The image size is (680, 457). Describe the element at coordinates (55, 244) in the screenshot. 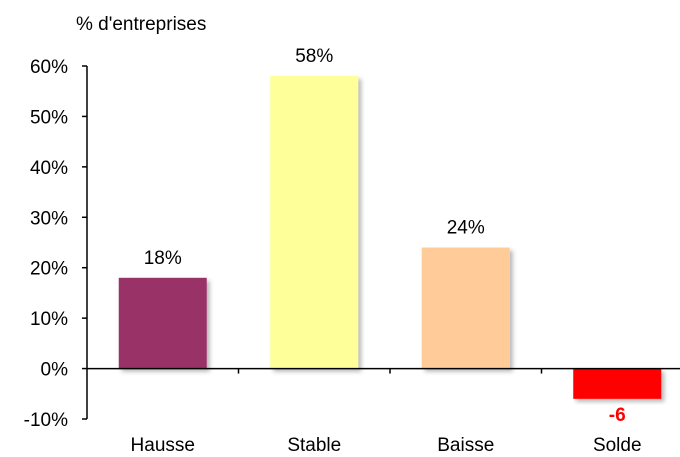

I see `y-axis: 60% 50% 40% 30% 20% 10% 0% -10%` at that location.